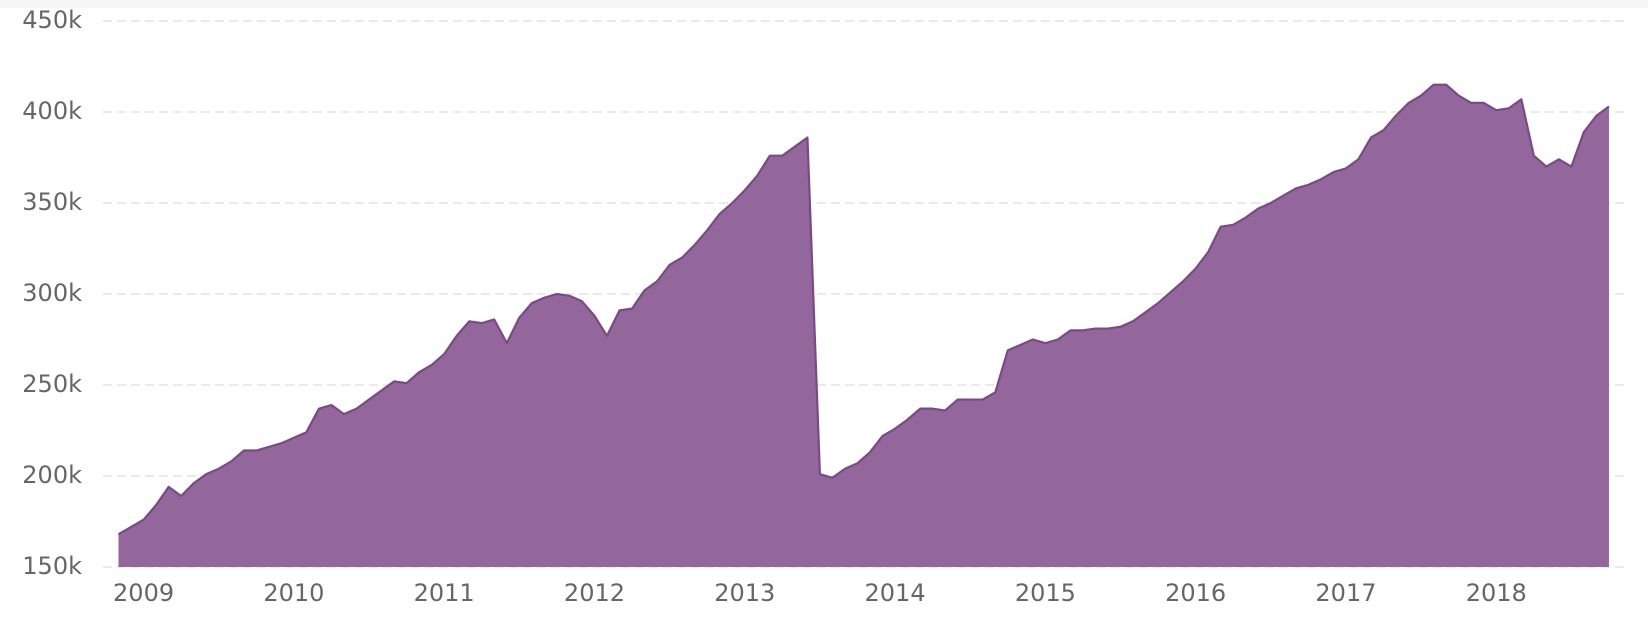  Describe the element at coordinates (444, 593) in the screenshot. I see `x-tick-label: 2011` at that location.